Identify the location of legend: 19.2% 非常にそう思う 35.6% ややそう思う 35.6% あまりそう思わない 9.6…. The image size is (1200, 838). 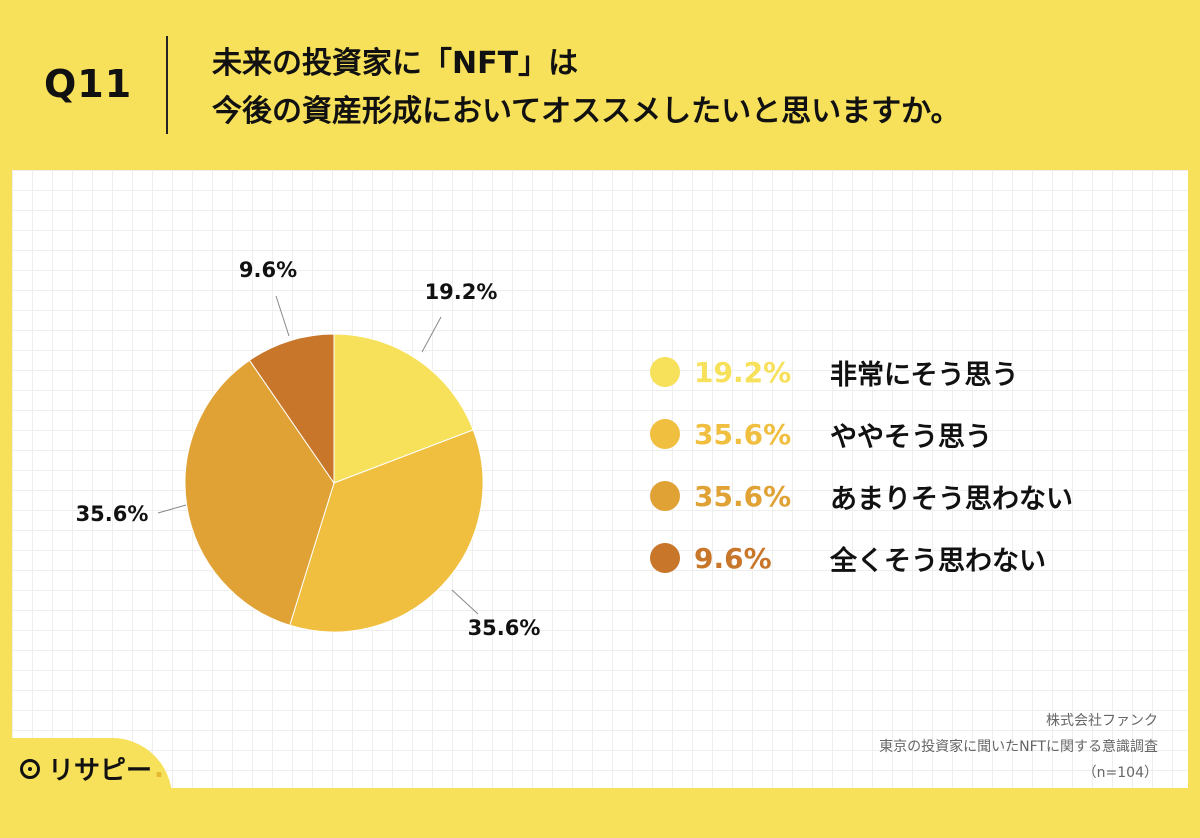
(861, 476).